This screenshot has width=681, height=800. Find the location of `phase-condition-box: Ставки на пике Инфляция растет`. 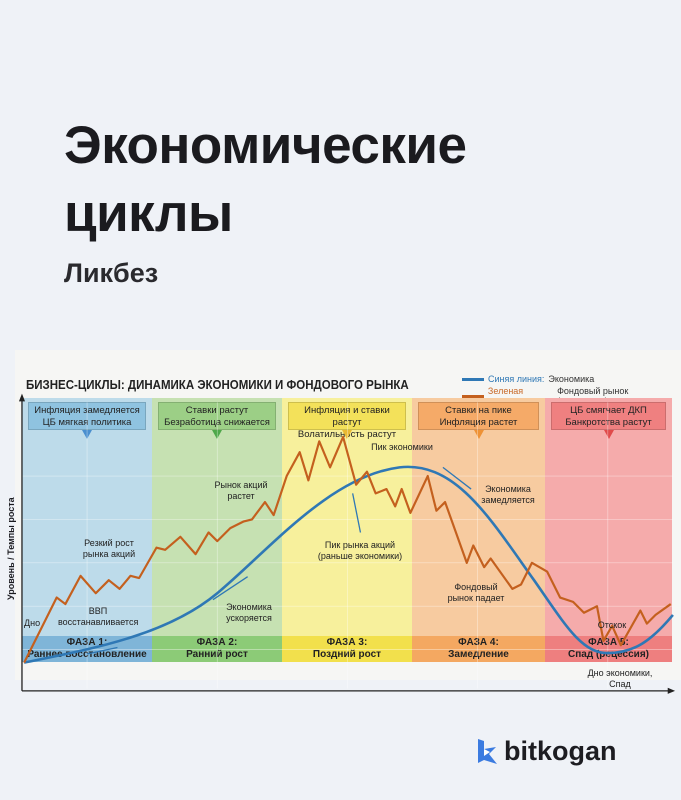

phase-condition-box: Ставки на пике Инфляция растет is located at coordinates (478, 416).